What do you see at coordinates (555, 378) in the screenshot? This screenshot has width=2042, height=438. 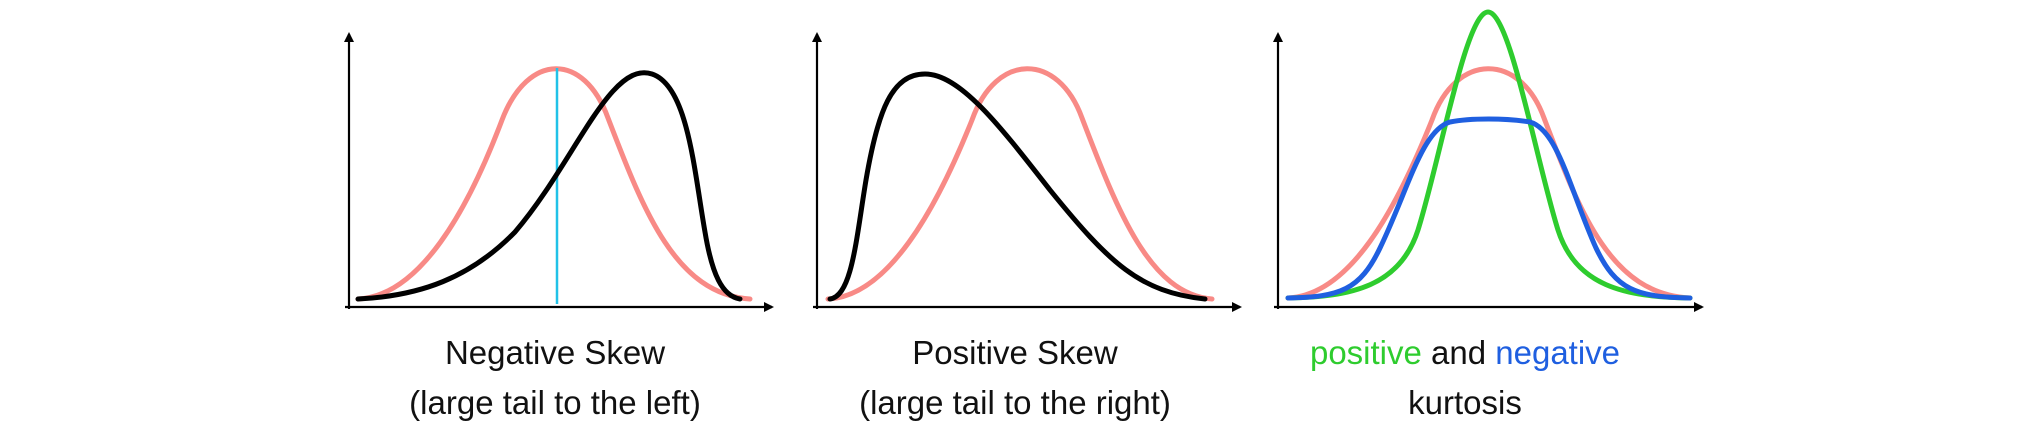 I see `caption-negative-skew: Negative Skew (large tail to the left)` at bounding box center [555, 378].